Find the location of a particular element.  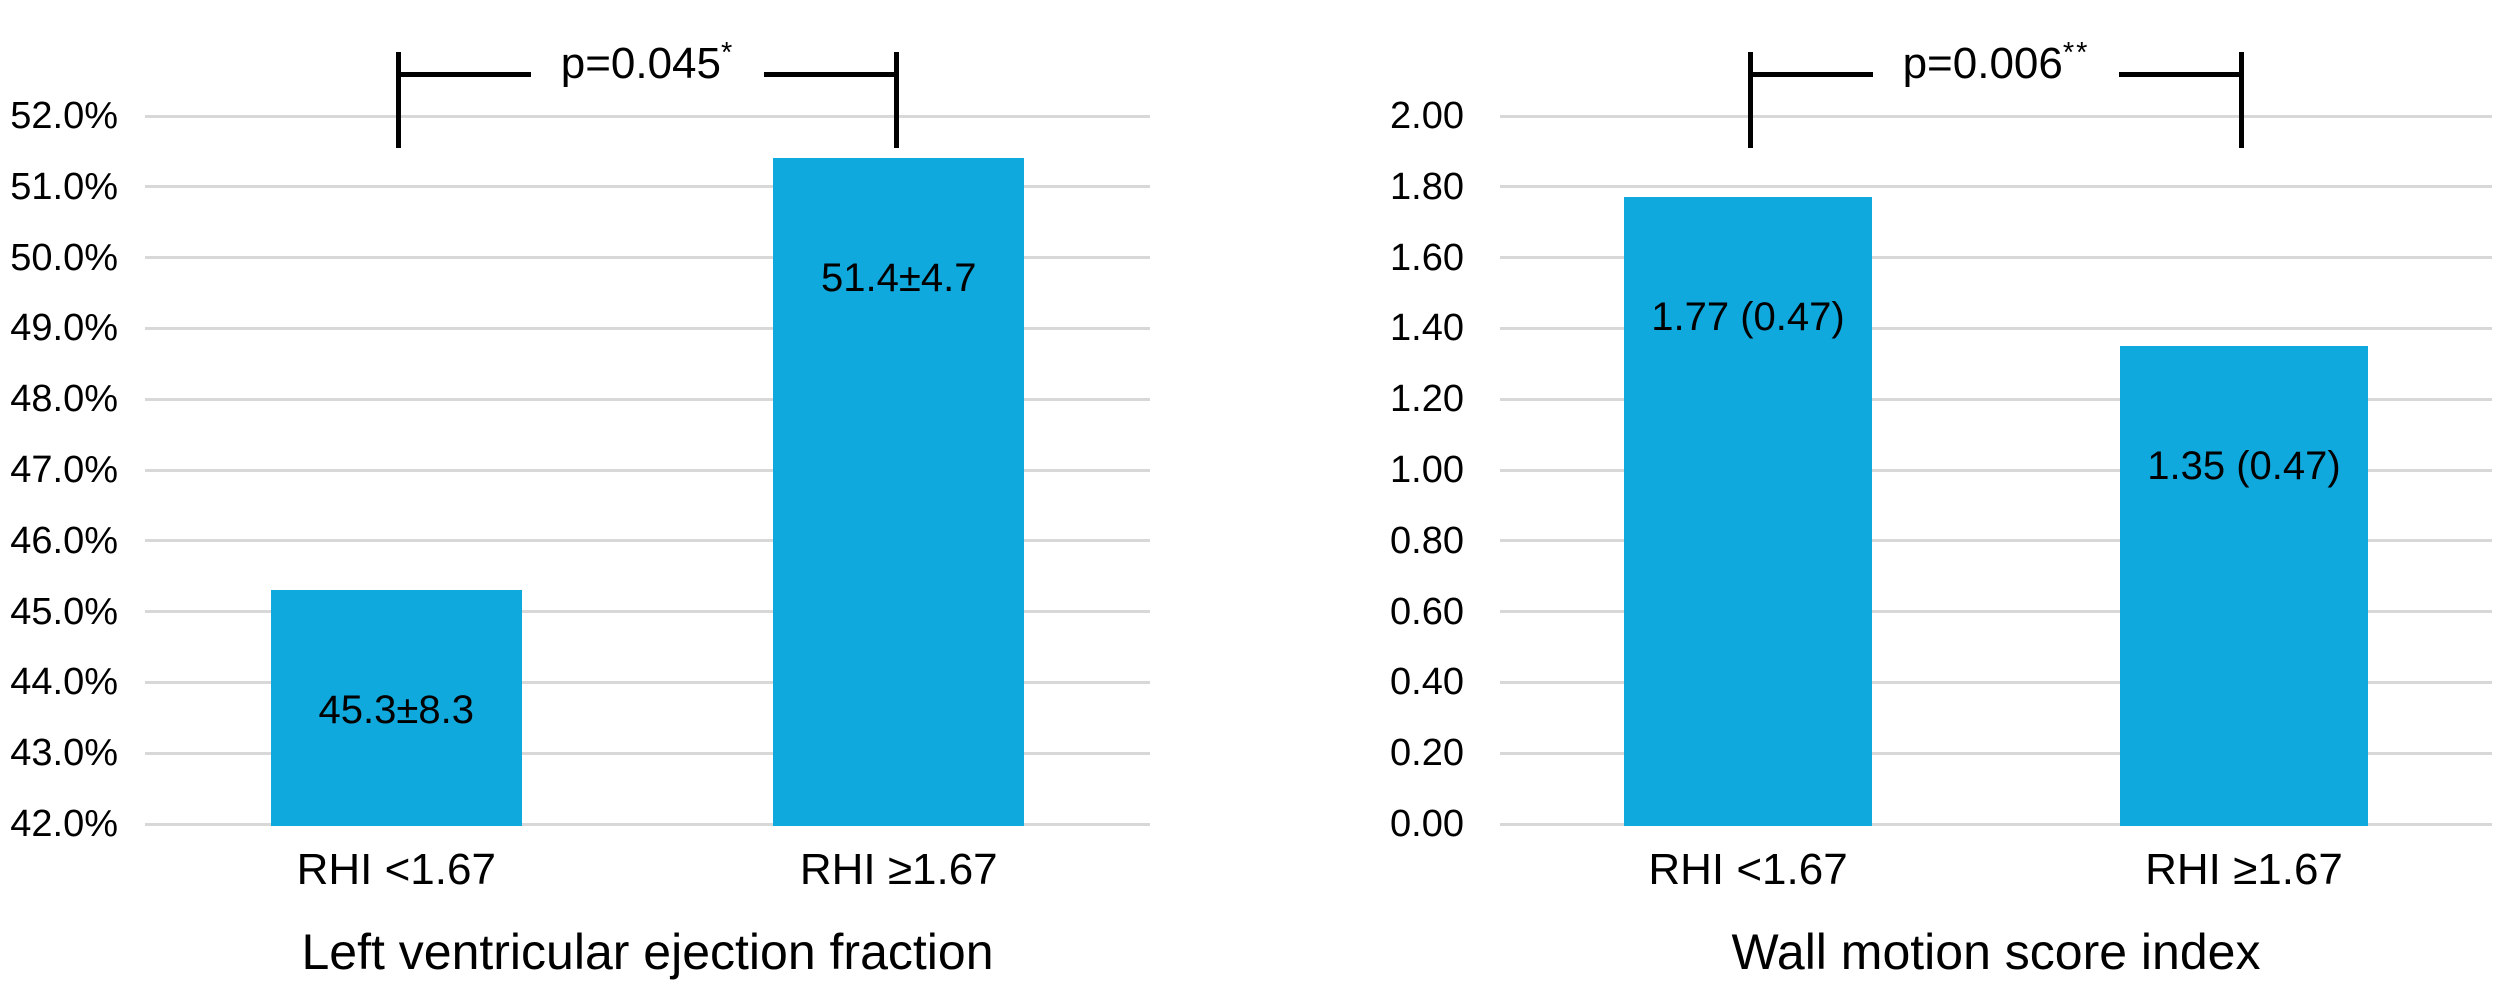

p-value-label: p=0.006** is located at coordinates (1996, 64).